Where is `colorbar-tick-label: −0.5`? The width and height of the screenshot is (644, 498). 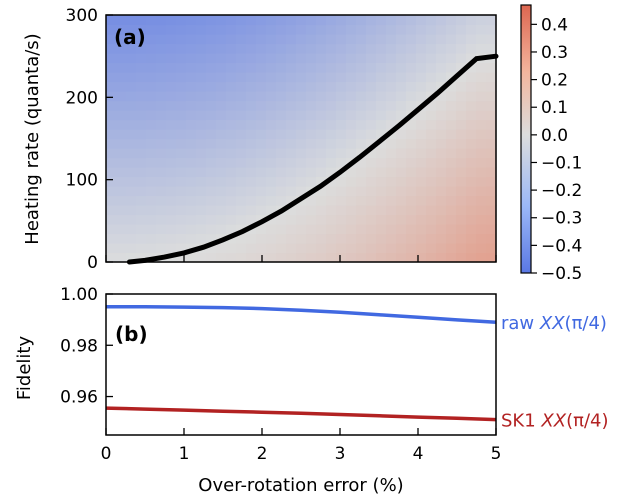
colorbar-tick-label: −0.5 is located at coordinates (561, 274).